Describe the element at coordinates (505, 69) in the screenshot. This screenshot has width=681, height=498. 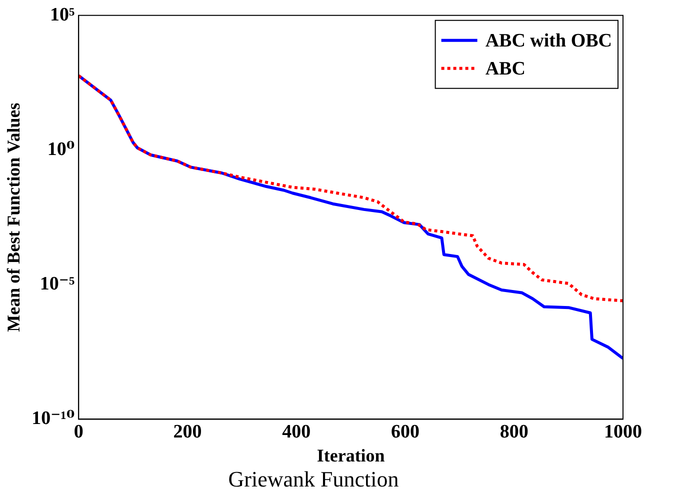
I see `legend-label: ABC` at that location.